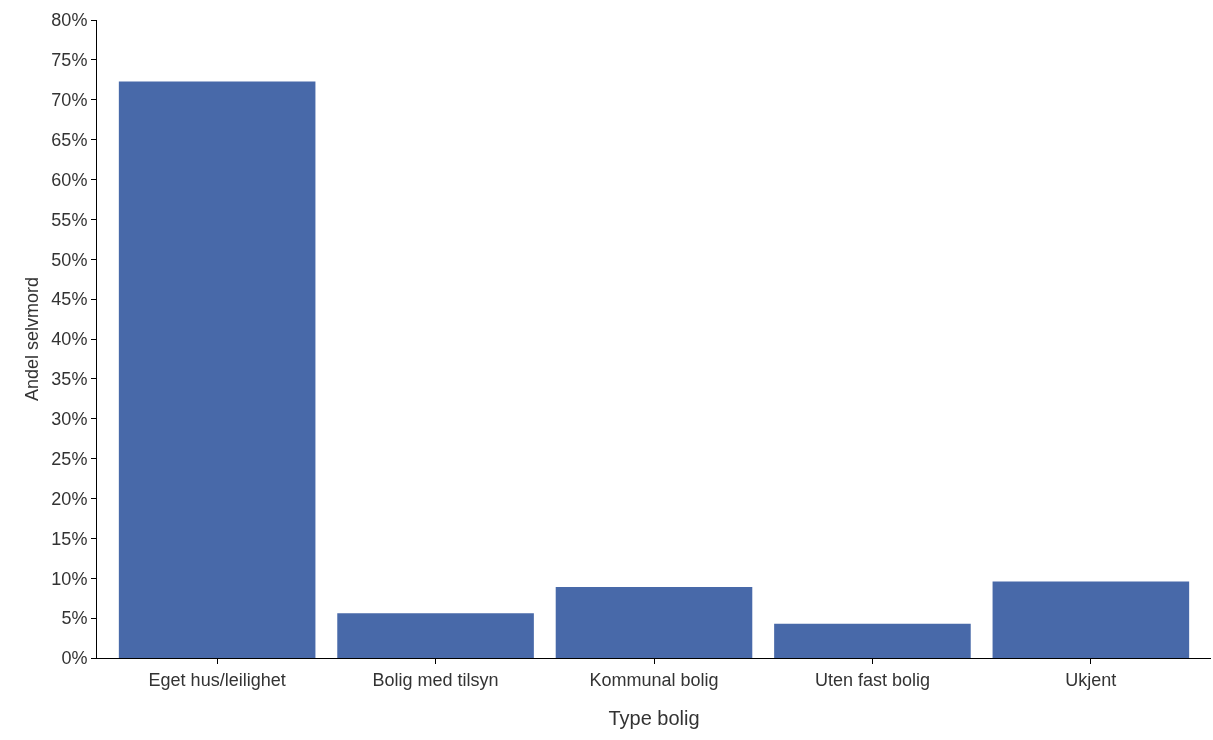  I want to click on y-tick-label: 80%, so click(69, 20).